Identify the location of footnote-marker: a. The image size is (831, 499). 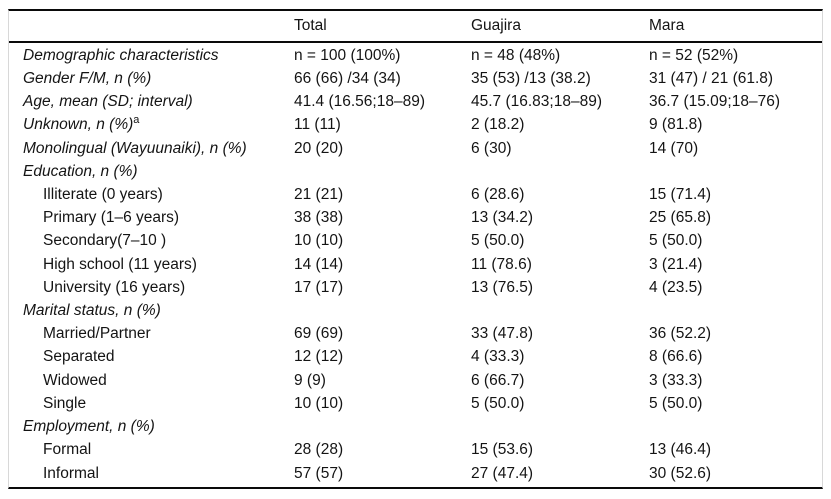
(136, 120).